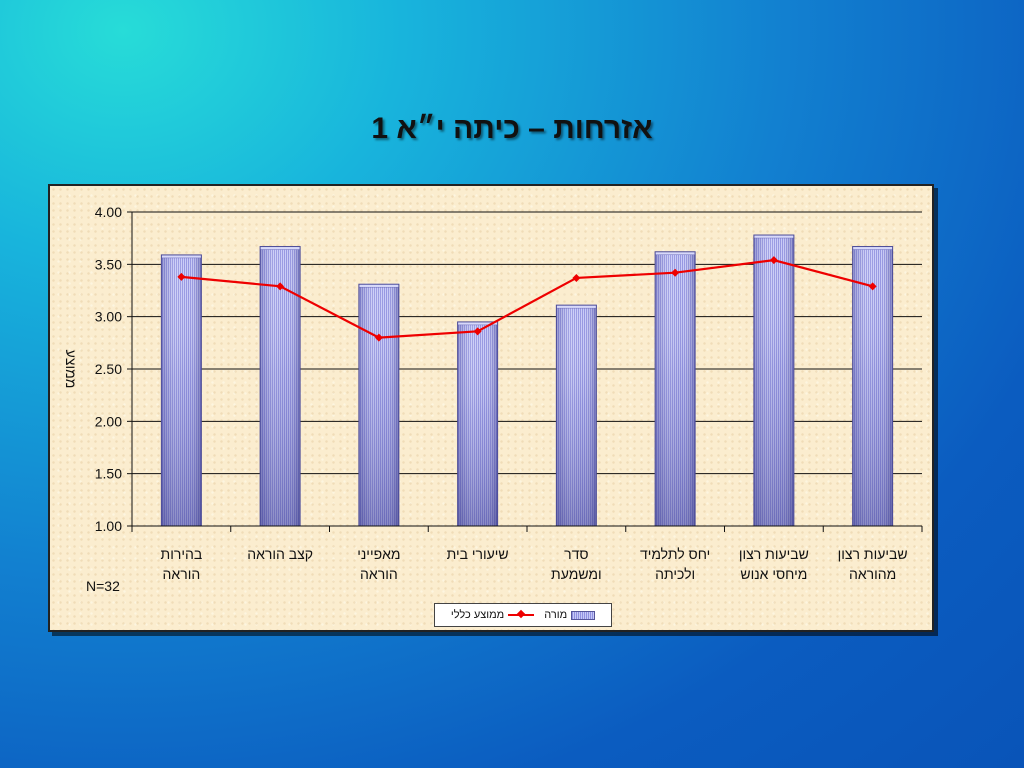 This screenshot has width=1024, height=768. I want to click on y-tick-label: 1.50, so click(108, 474).